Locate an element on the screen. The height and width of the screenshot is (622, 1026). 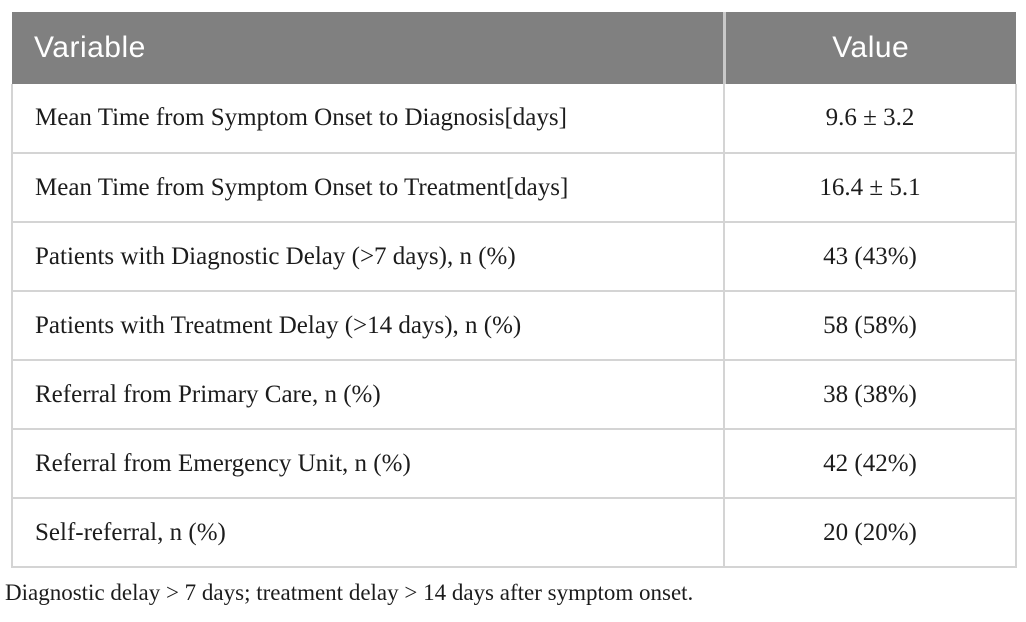
value-cell: 42 (42%) is located at coordinates (870, 464).